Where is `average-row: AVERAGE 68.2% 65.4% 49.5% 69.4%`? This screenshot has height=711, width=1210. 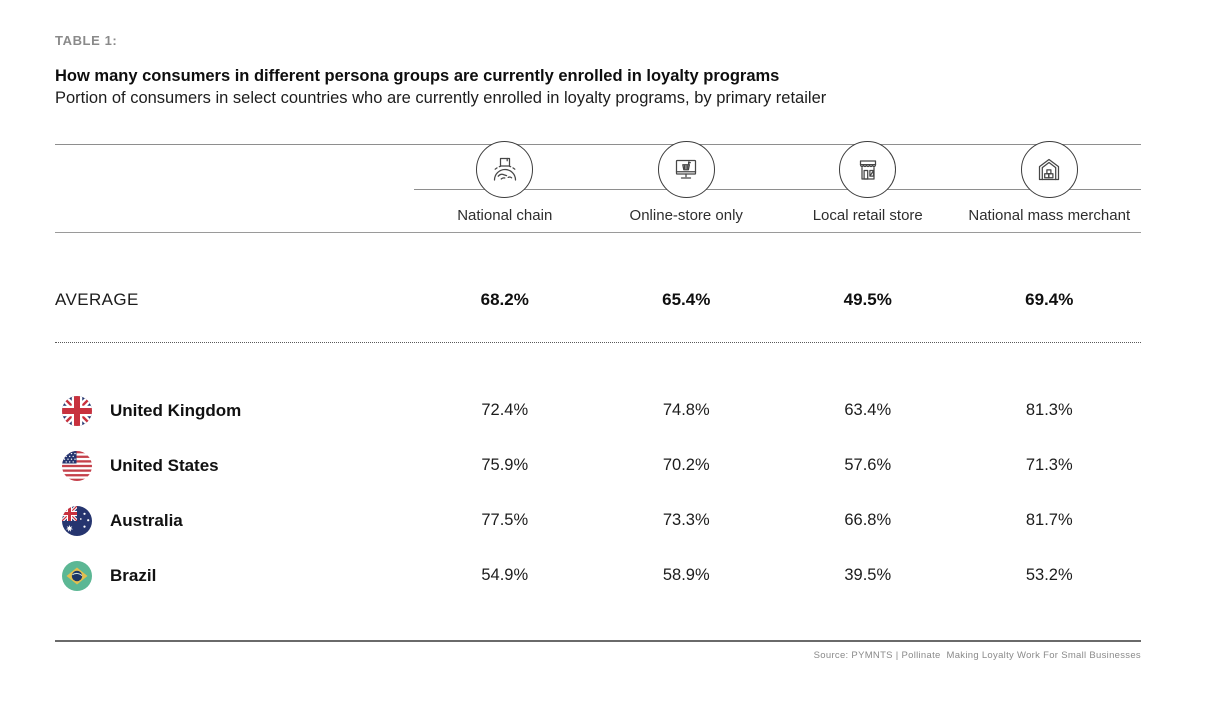
average-row: AVERAGE 68.2% 65.4% 49.5% 69.4% is located at coordinates (598, 288).